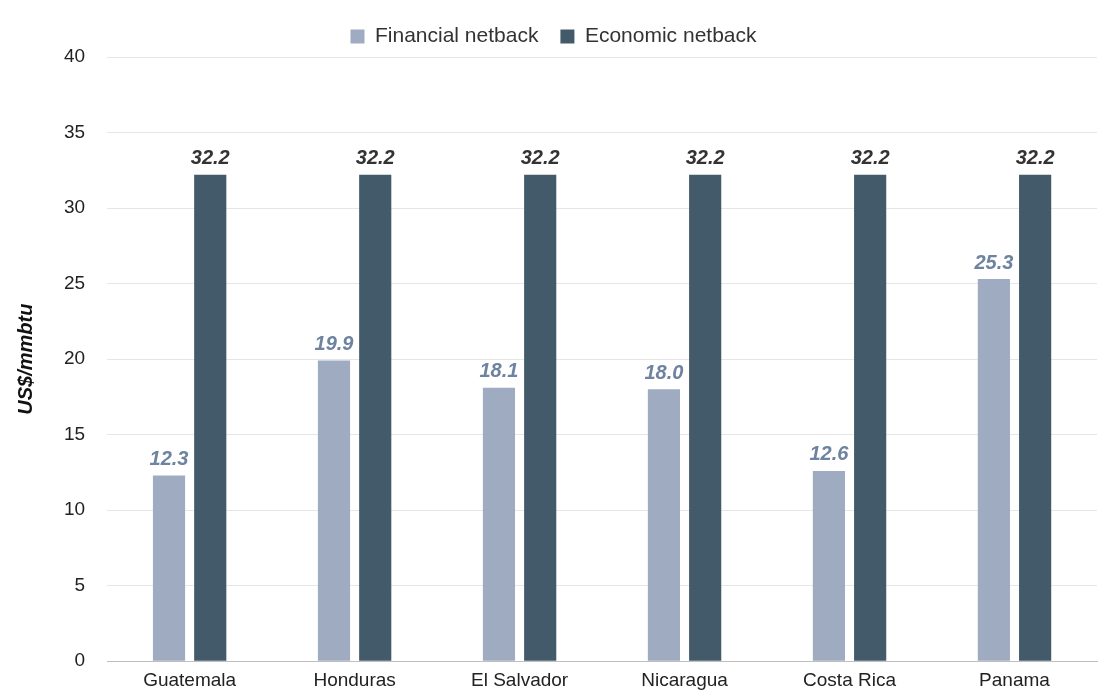  Describe the element at coordinates (664, 371) in the screenshot. I see `data-label: 18.0` at that location.